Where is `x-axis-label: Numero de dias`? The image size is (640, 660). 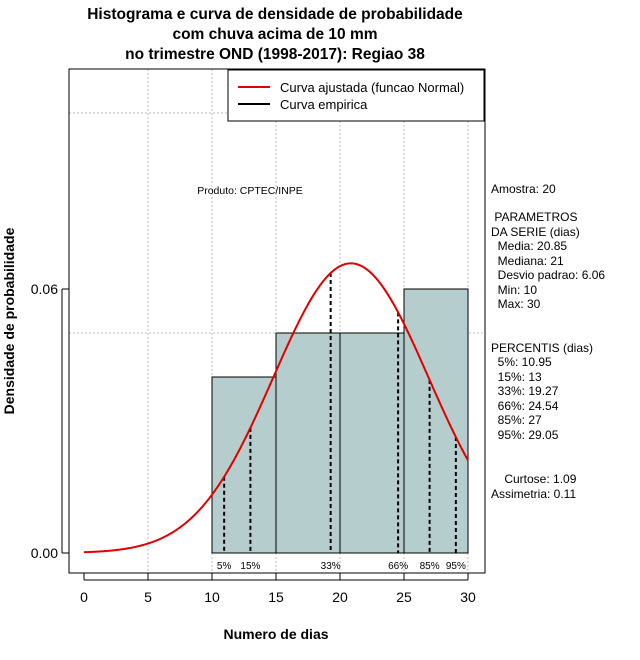 x-axis-label: Numero de dias is located at coordinates (275, 634).